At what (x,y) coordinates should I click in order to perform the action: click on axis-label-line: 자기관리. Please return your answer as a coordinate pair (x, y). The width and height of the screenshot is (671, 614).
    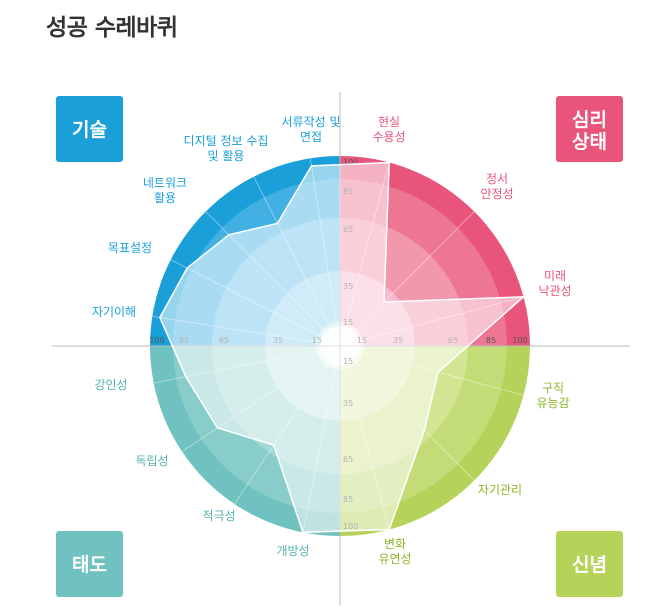
    Looking at the image, I should click on (500, 490).